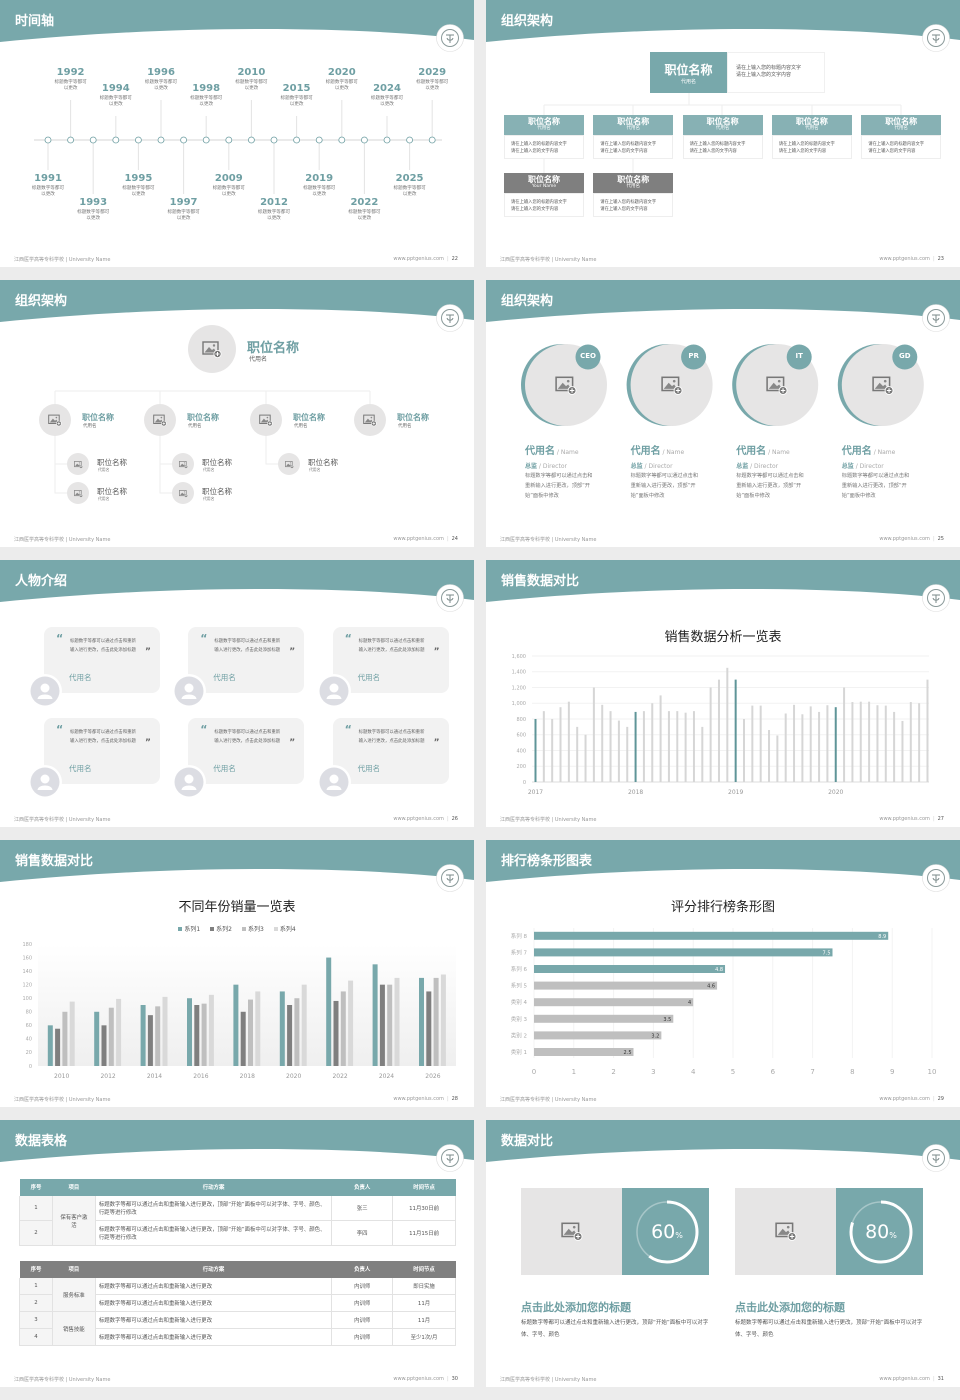 This screenshot has height=1400, width=960. I want to click on legend-item: 系列2, so click(221, 929).